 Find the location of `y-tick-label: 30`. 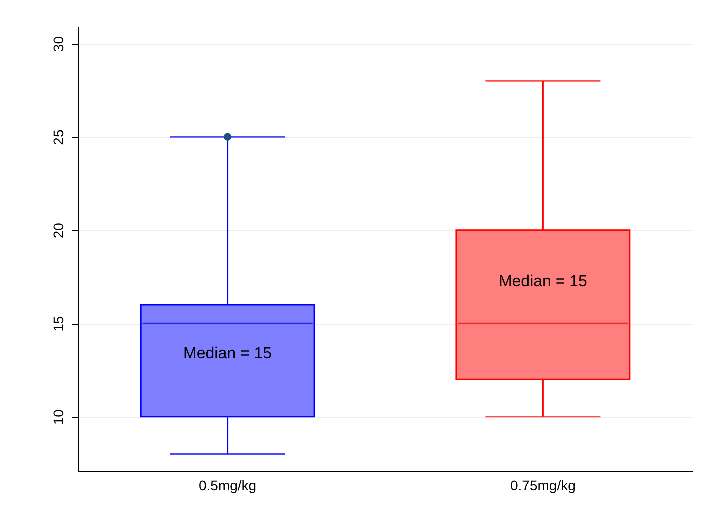

y-tick-label: 30 is located at coordinates (58, 44).